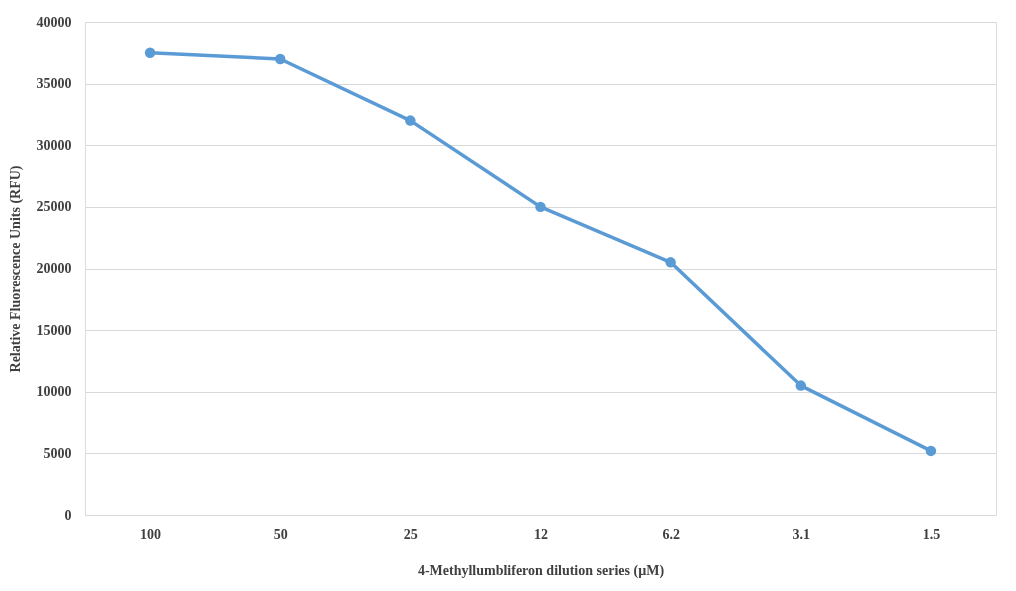 This screenshot has height=591, width=1016. Describe the element at coordinates (410, 534) in the screenshot. I see `x-tick-label: 25` at that location.